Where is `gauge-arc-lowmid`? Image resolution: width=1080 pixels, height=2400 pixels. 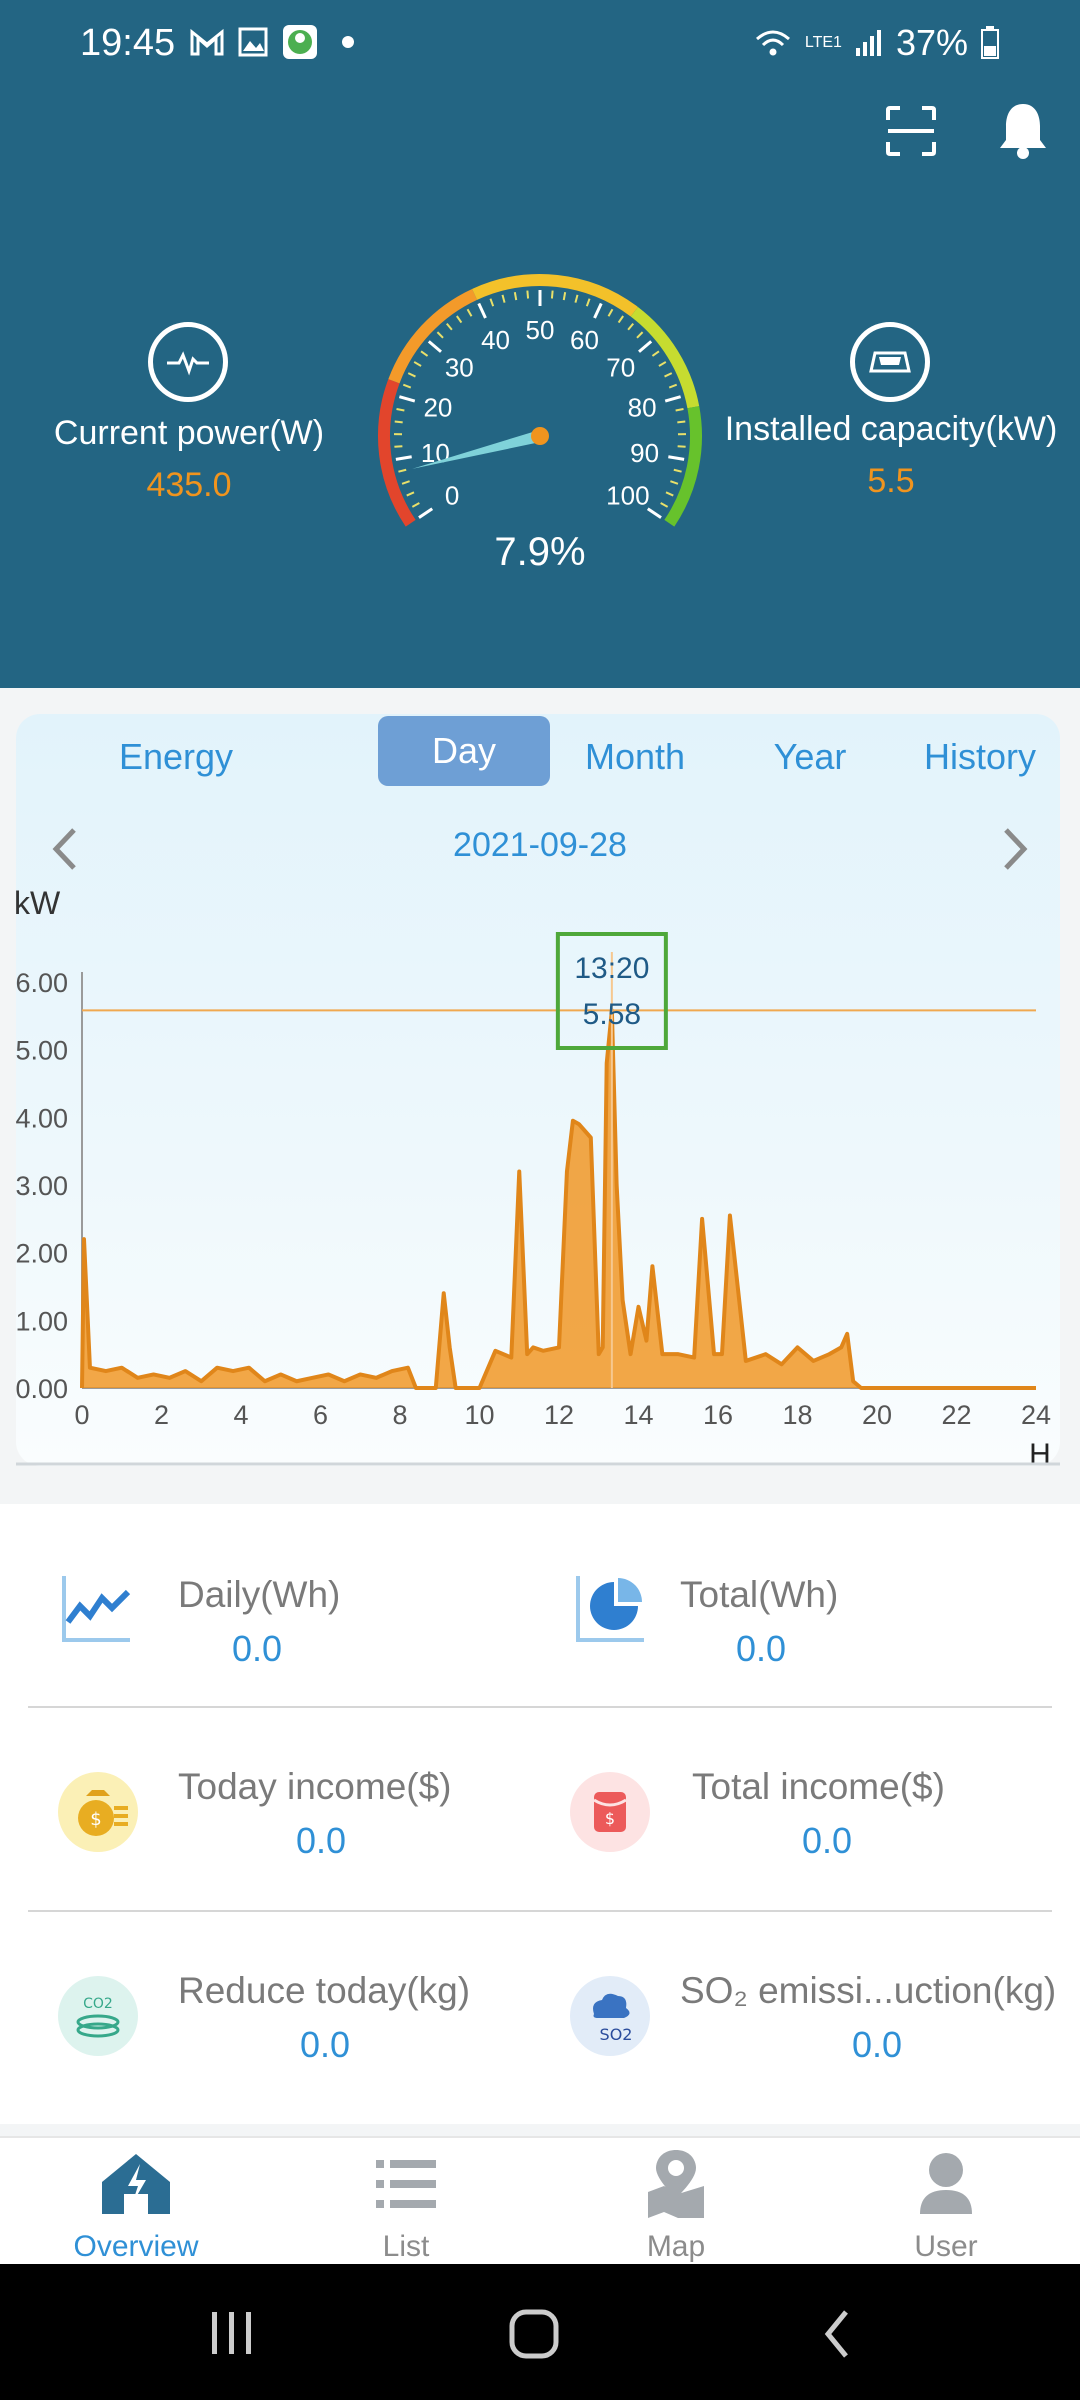 gauge-arc-lowmid is located at coordinates (433, 336).